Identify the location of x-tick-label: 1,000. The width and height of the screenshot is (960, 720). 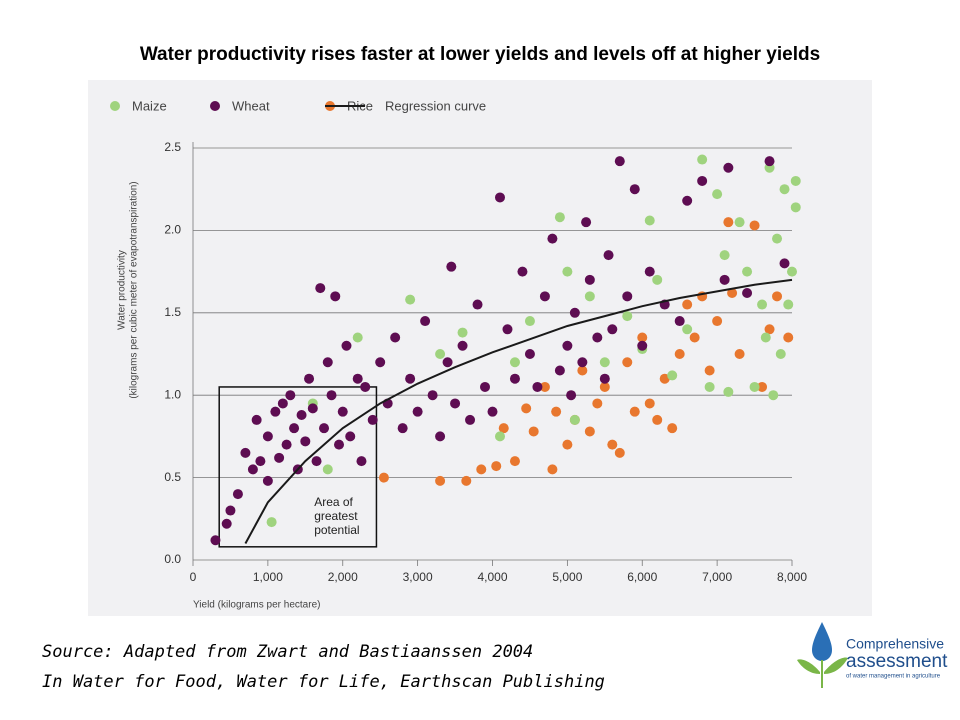
(268, 577).